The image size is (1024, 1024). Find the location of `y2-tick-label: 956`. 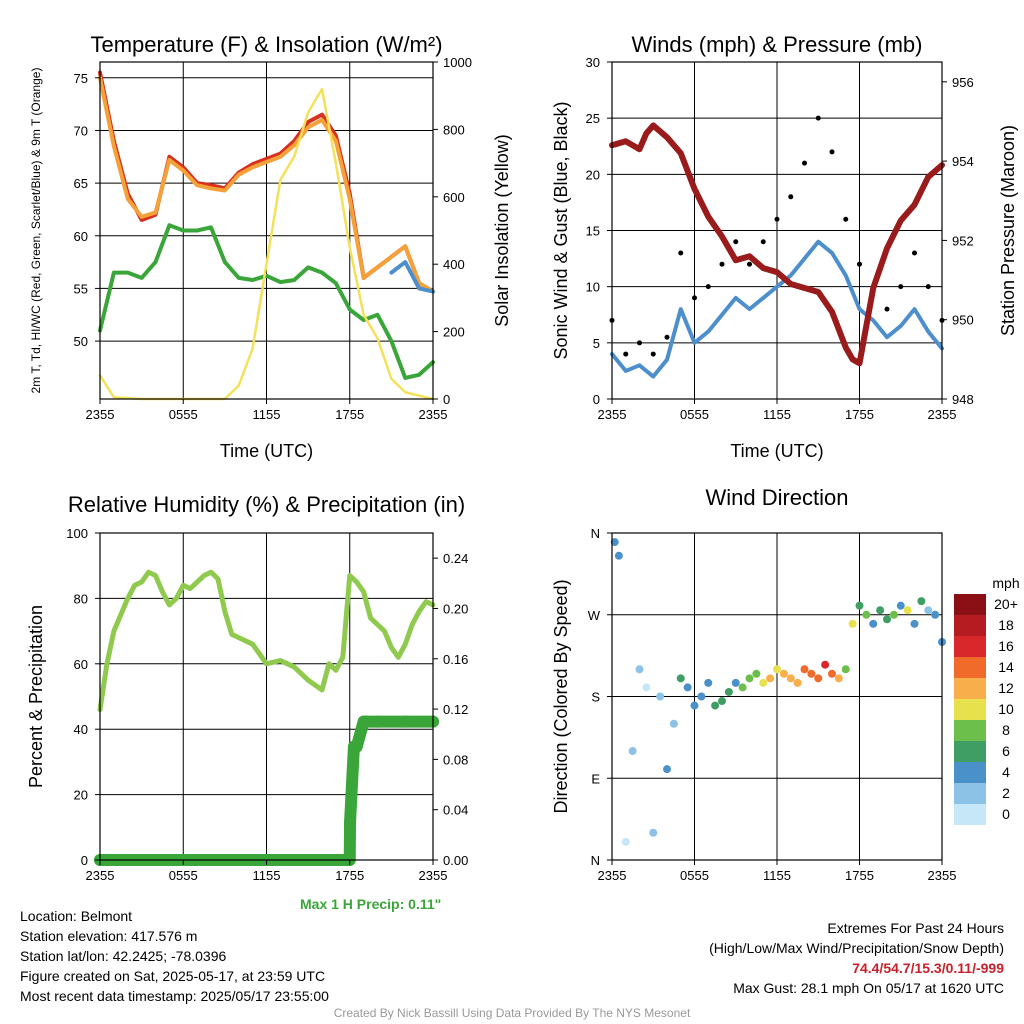

y2-tick-label: 956 is located at coordinates (963, 82).